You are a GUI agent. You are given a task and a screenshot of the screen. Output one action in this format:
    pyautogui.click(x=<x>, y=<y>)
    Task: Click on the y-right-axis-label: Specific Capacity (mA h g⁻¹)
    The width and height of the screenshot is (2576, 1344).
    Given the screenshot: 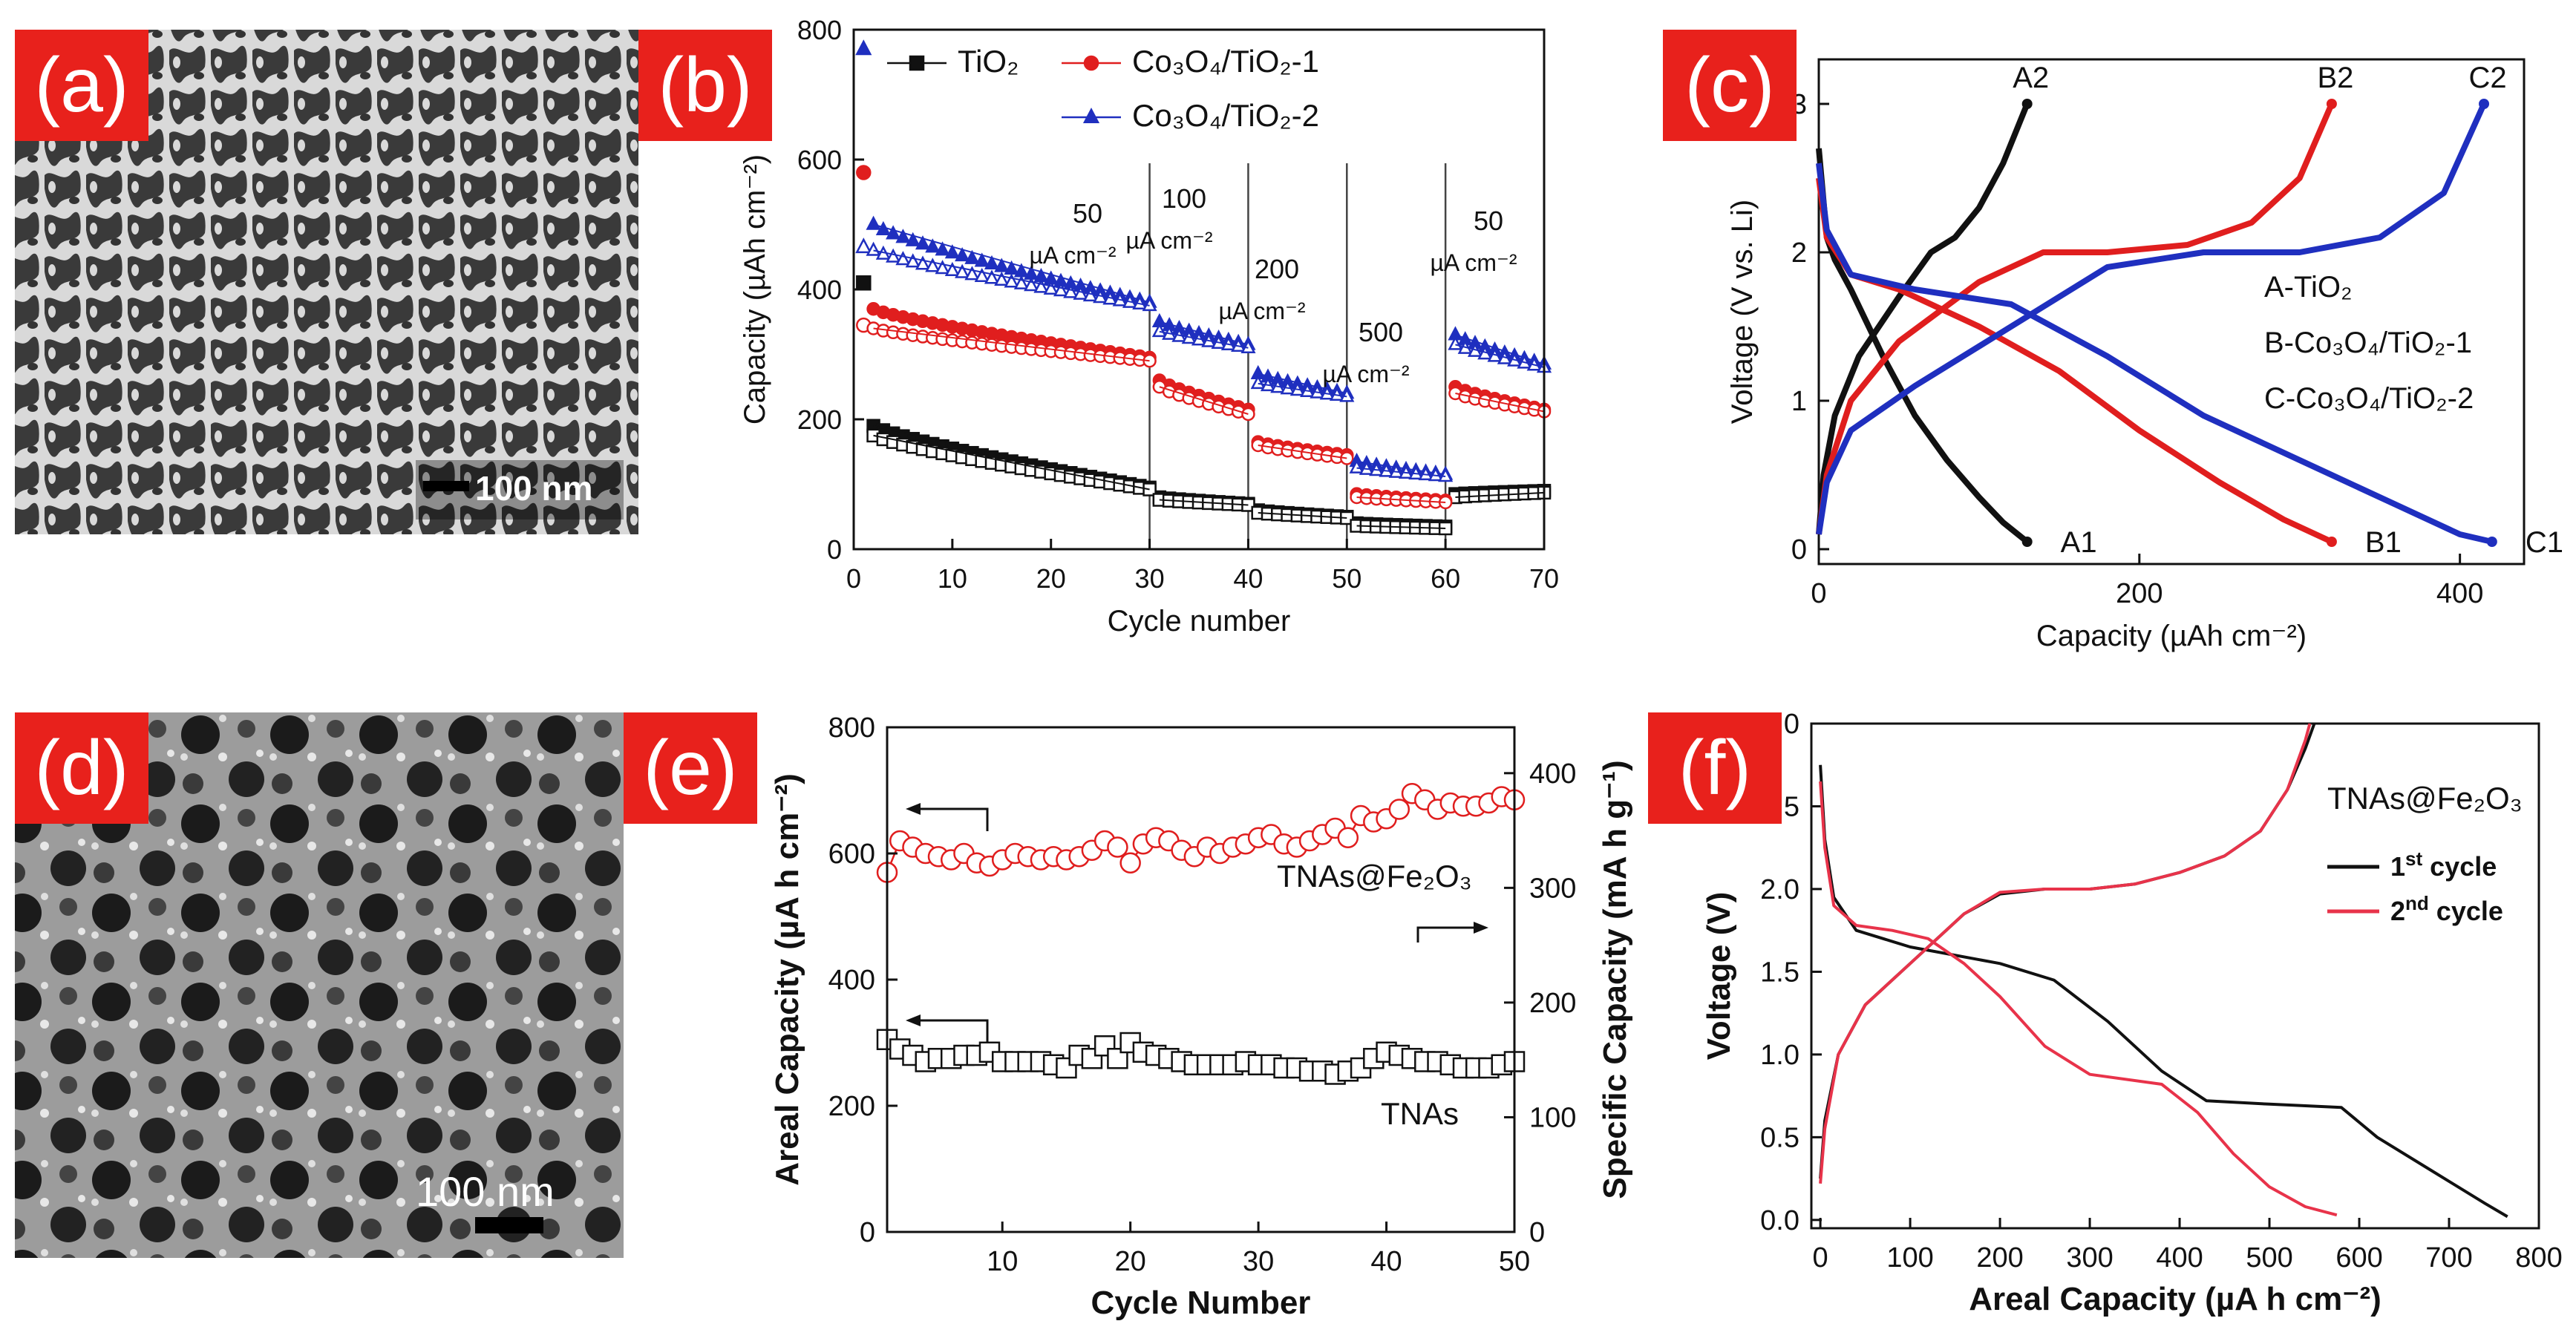 What is the action you would take?
    pyautogui.click(x=1615, y=979)
    